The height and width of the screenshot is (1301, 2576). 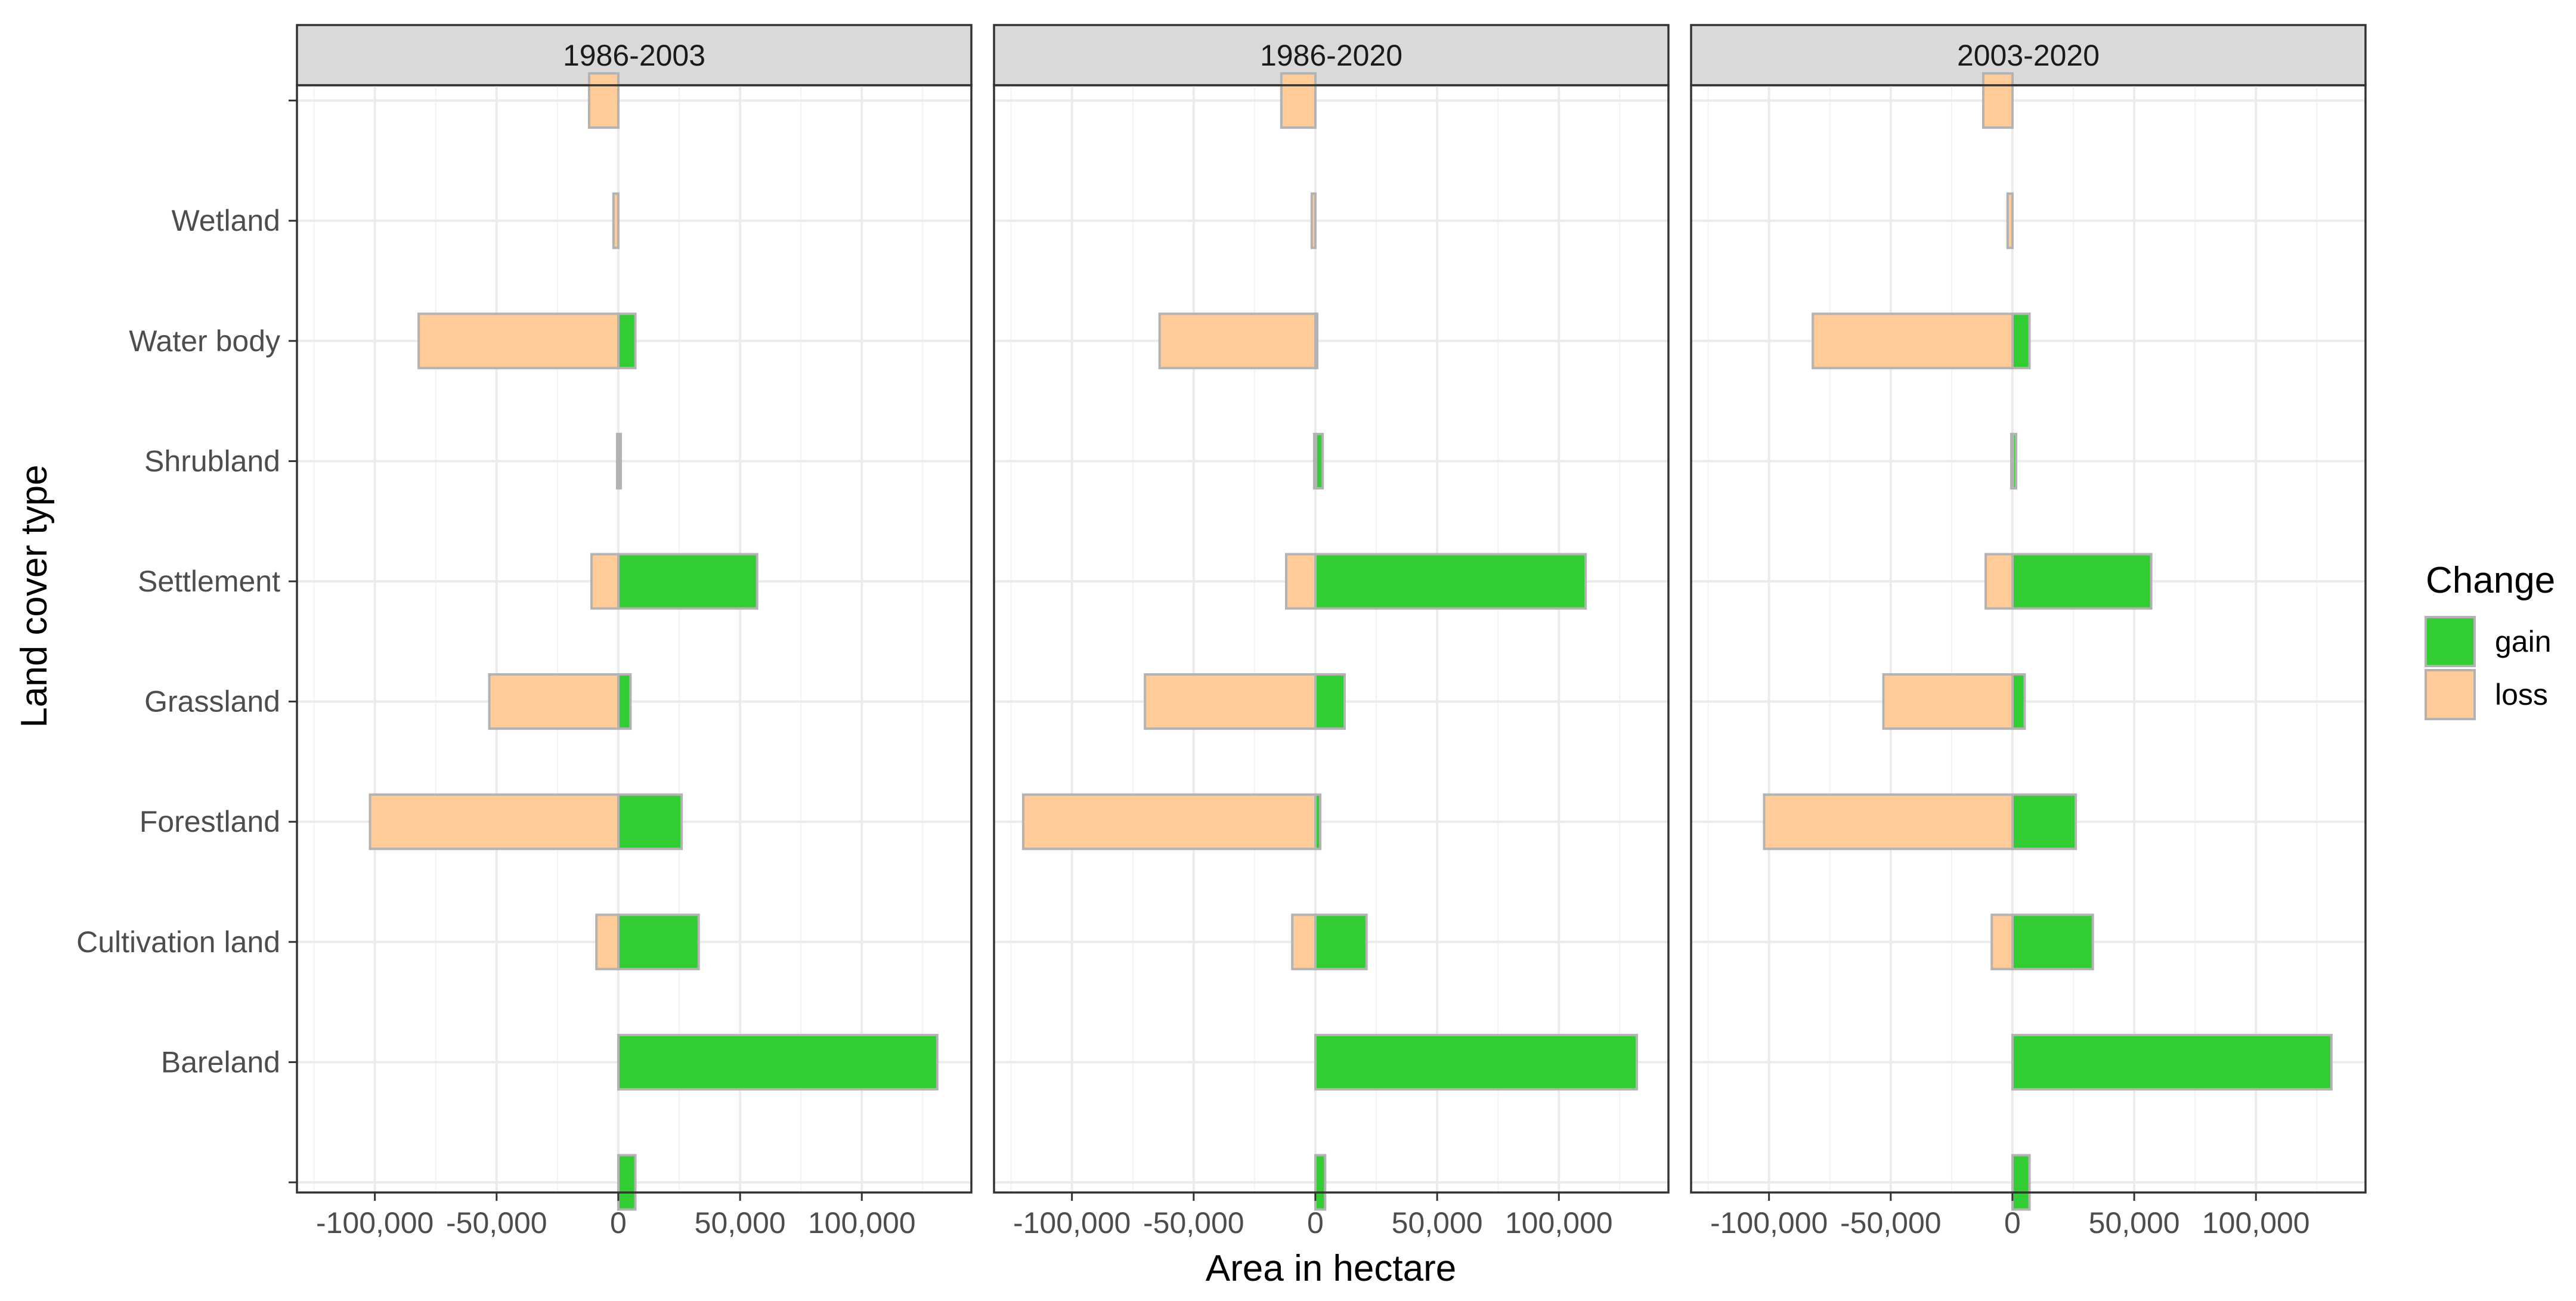 What do you see at coordinates (1331, 1268) in the screenshot?
I see `x-axis-title: Area in hectare` at bounding box center [1331, 1268].